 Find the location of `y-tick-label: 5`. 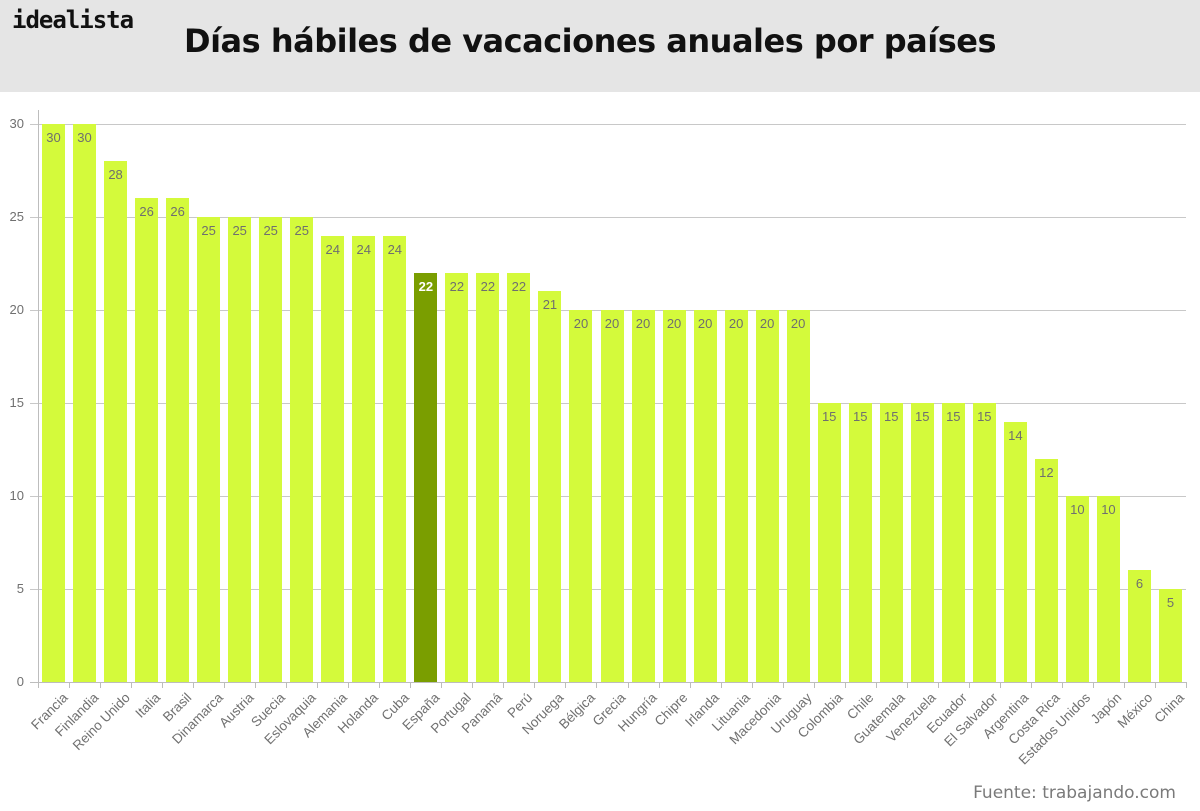

y-tick-label: 5 is located at coordinates (20, 588).